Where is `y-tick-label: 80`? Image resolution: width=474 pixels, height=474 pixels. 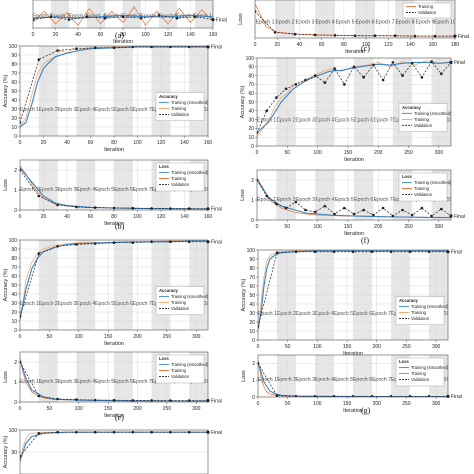
y-tick-label: 80 is located at coordinates (252, 269).